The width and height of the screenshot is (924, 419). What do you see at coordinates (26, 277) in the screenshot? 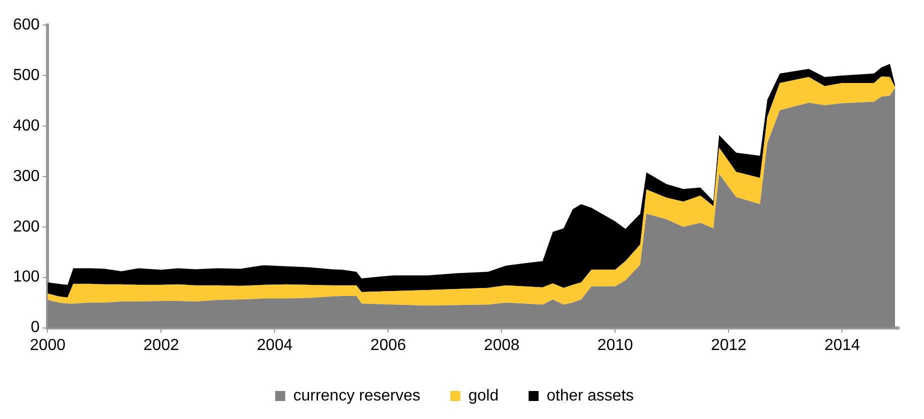
I see `y-tick-label: 100` at bounding box center [26, 277].